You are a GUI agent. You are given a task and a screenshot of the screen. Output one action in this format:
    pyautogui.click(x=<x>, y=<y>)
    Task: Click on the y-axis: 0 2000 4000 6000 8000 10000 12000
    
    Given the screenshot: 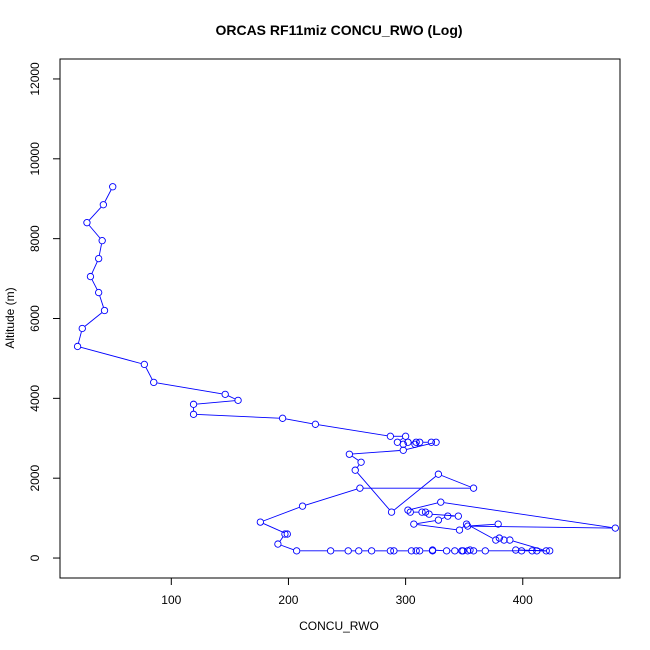 What is the action you would take?
    pyautogui.click(x=44, y=311)
    